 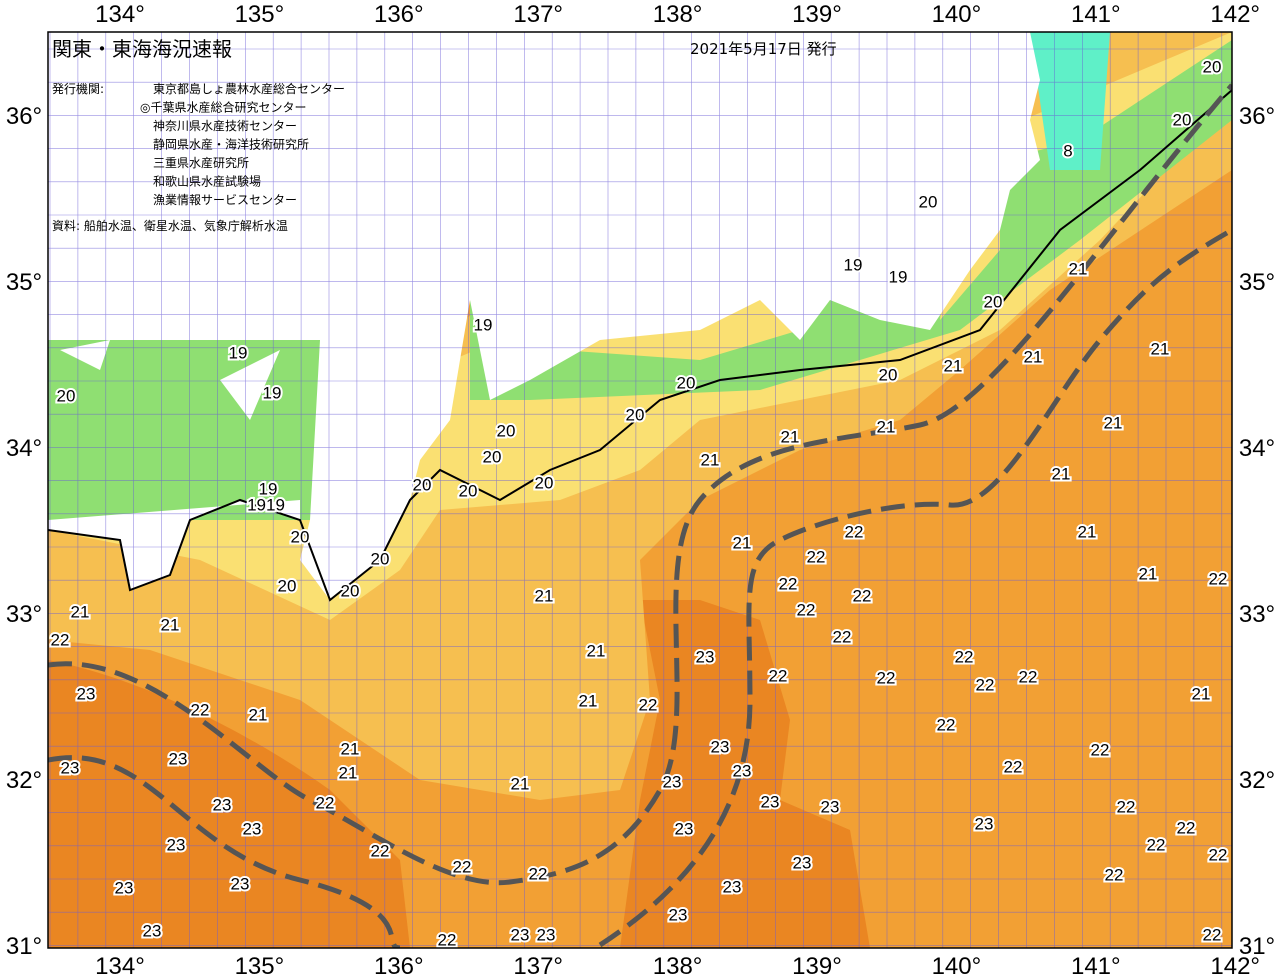 I want to click on issuer: 東京都島しょ農林水産総合センター, so click(x=249, y=88).